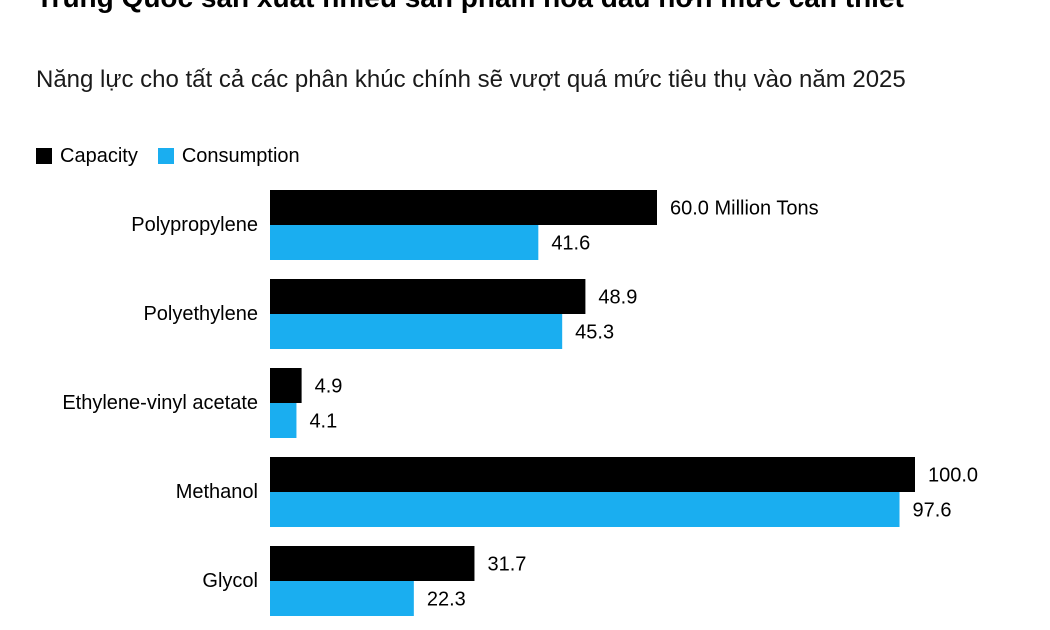 This screenshot has width=1050, height=630. What do you see at coordinates (160, 403) in the screenshot?
I see `category-label-ethylene-vinyl-acetate: Ethylene-vinyl acetate` at bounding box center [160, 403].